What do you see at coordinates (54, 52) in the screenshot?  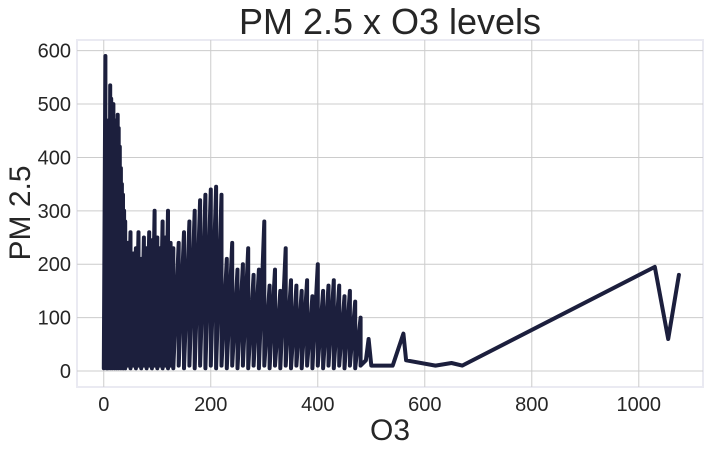 I see `y-tick-label: 600` at bounding box center [54, 52].